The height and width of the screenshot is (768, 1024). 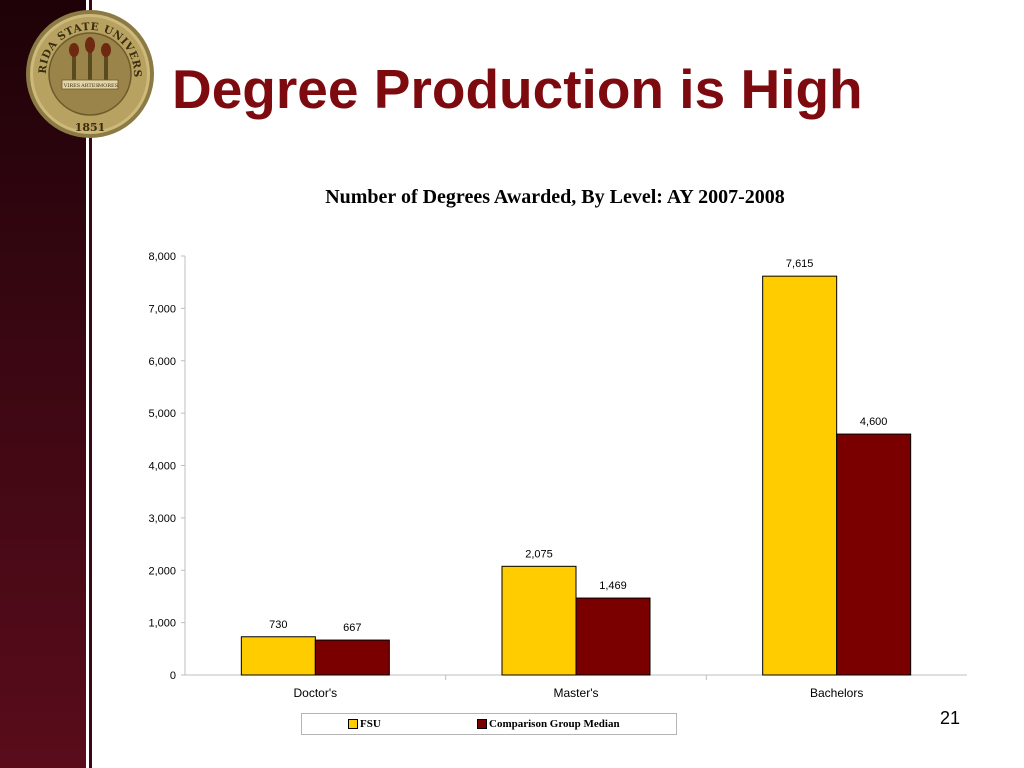 What do you see at coordinates (72, 86) in the screenshot?
I see `seal-ribbon-1: VIRES` at bounding box center [72, 86].